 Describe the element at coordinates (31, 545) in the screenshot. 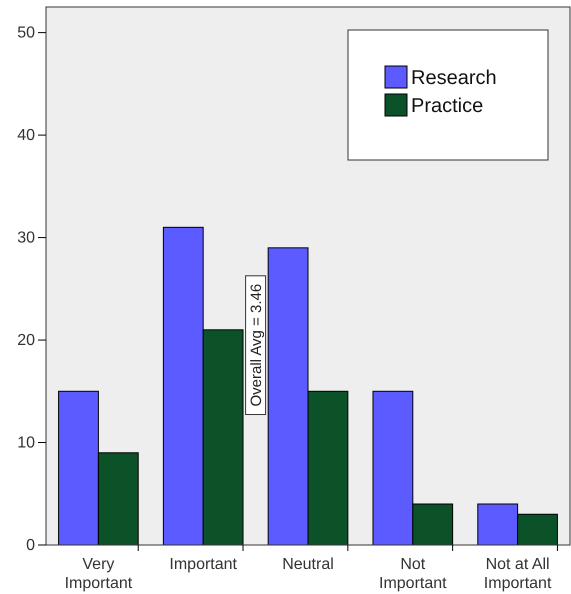

I see `y-tick-label: 0` at that location.